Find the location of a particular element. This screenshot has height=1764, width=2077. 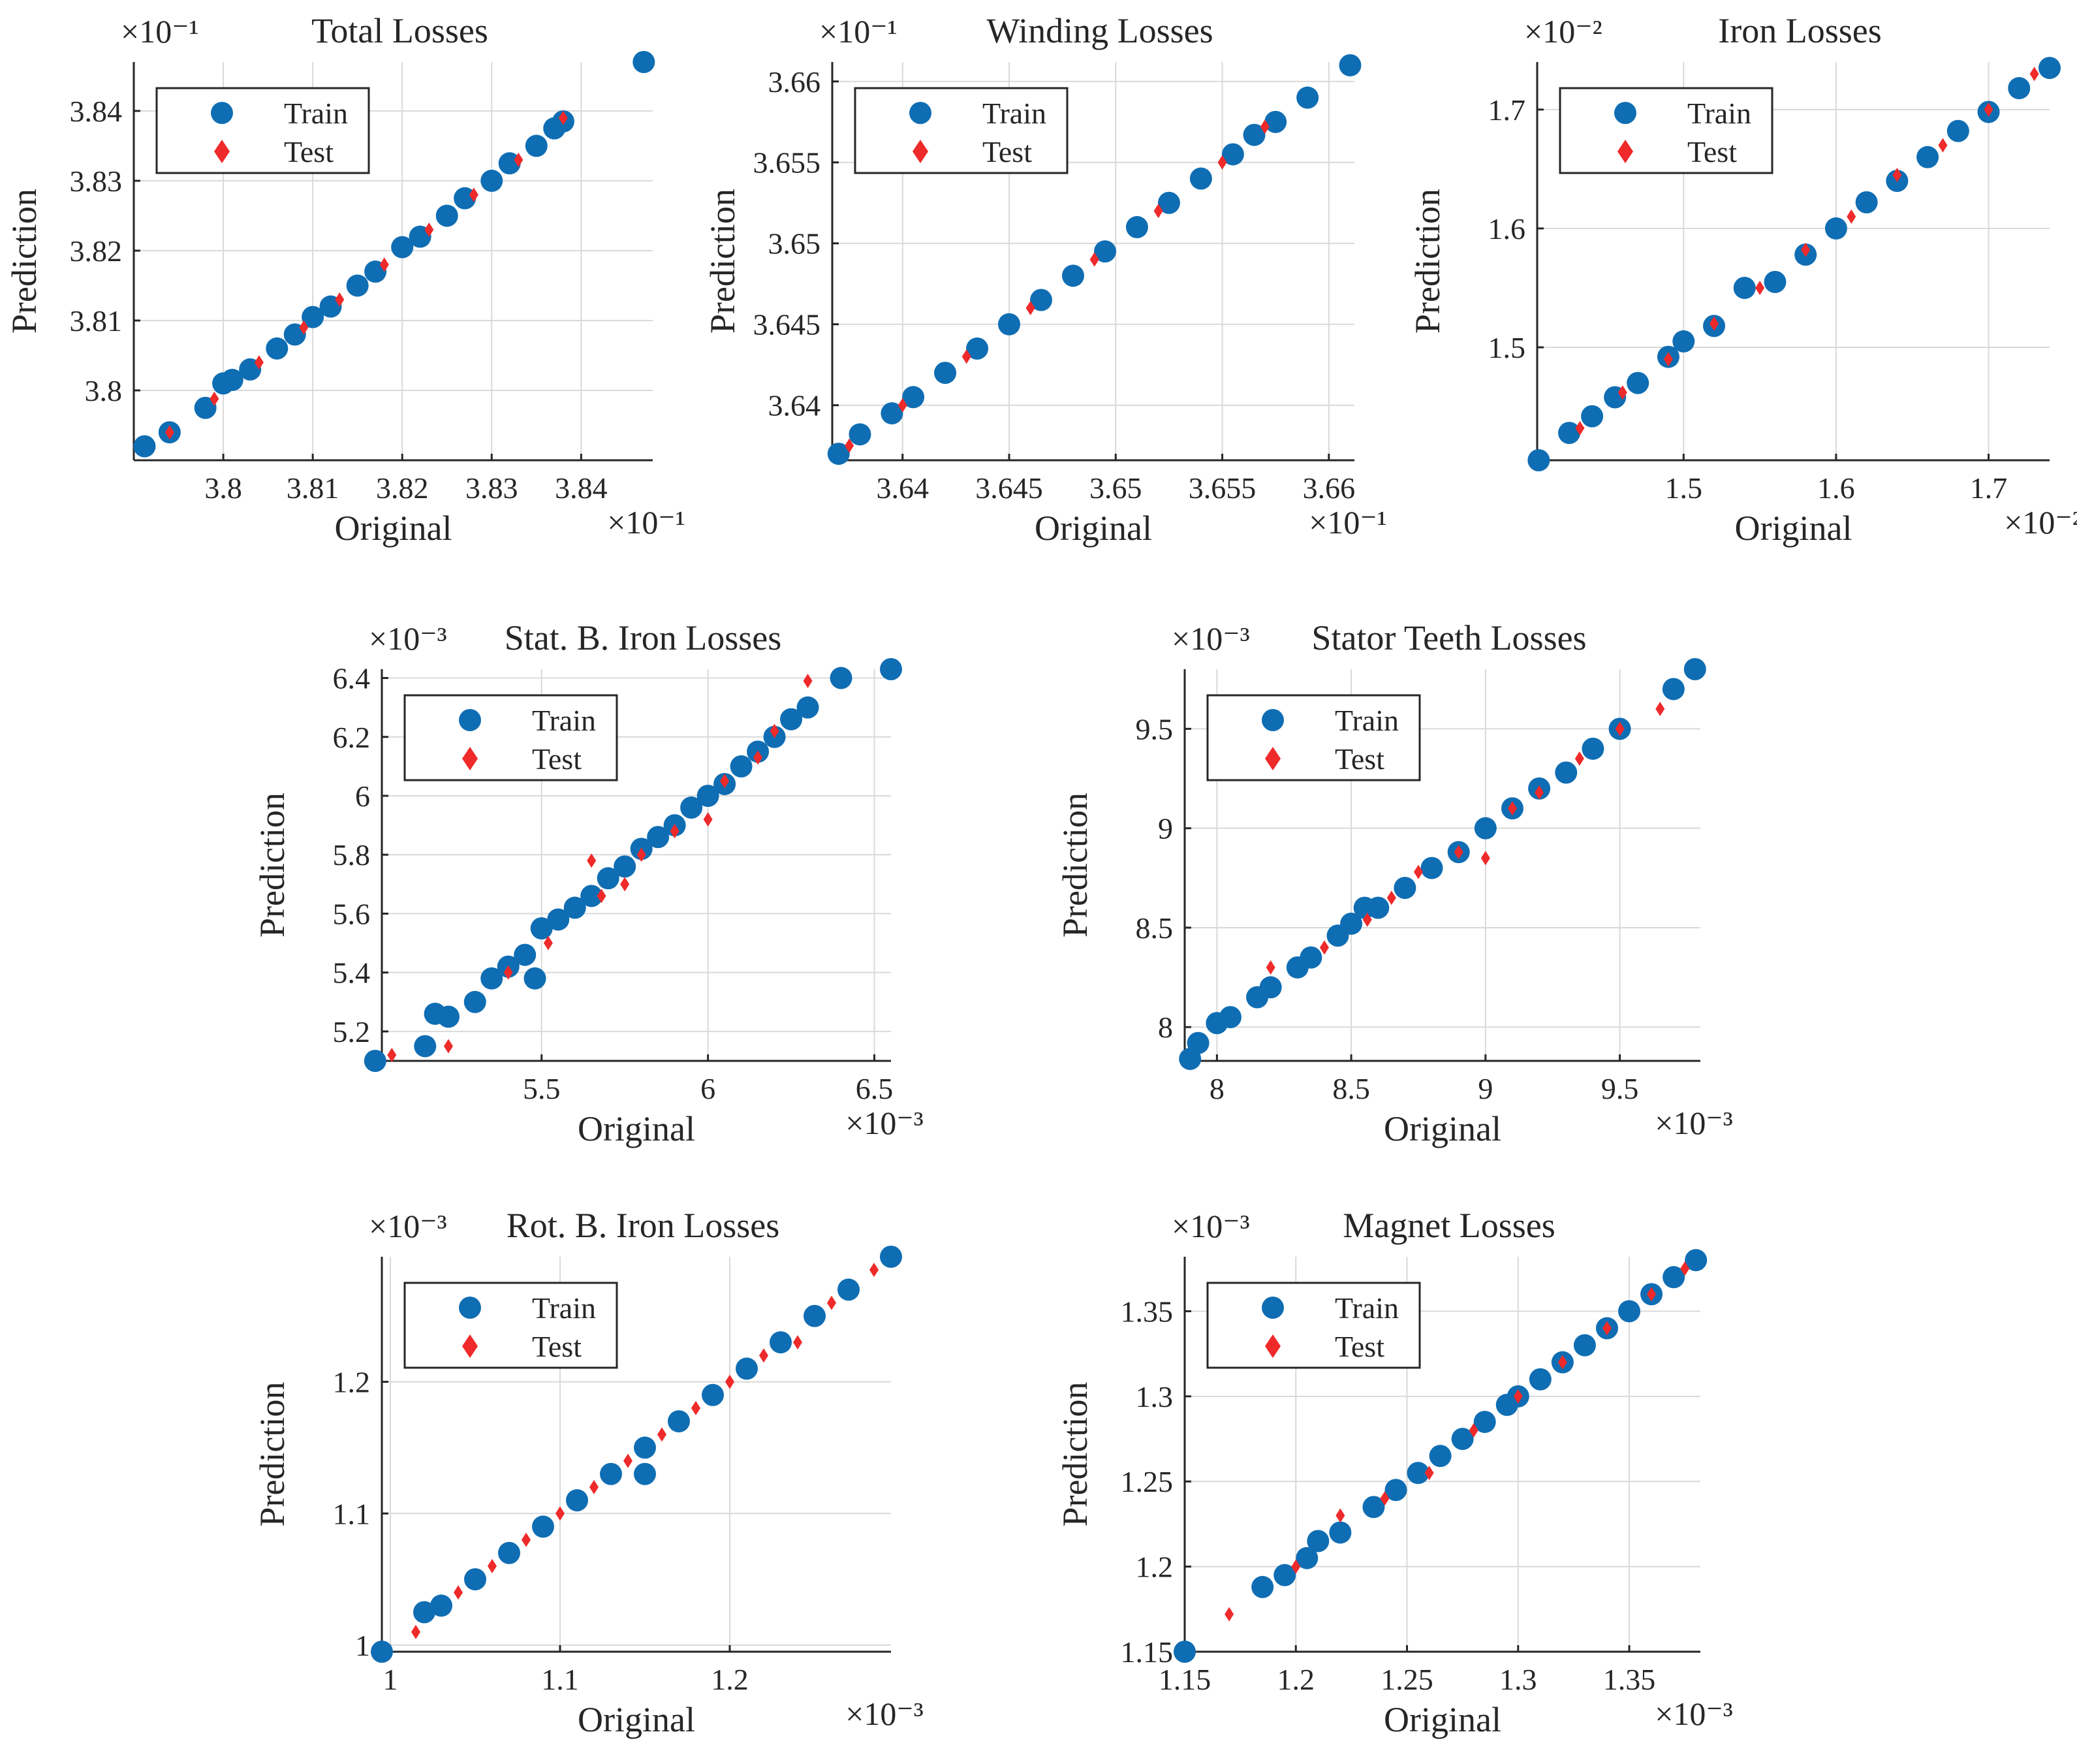

y-tick-label: 3.84 is located at coordinates (96, 112).